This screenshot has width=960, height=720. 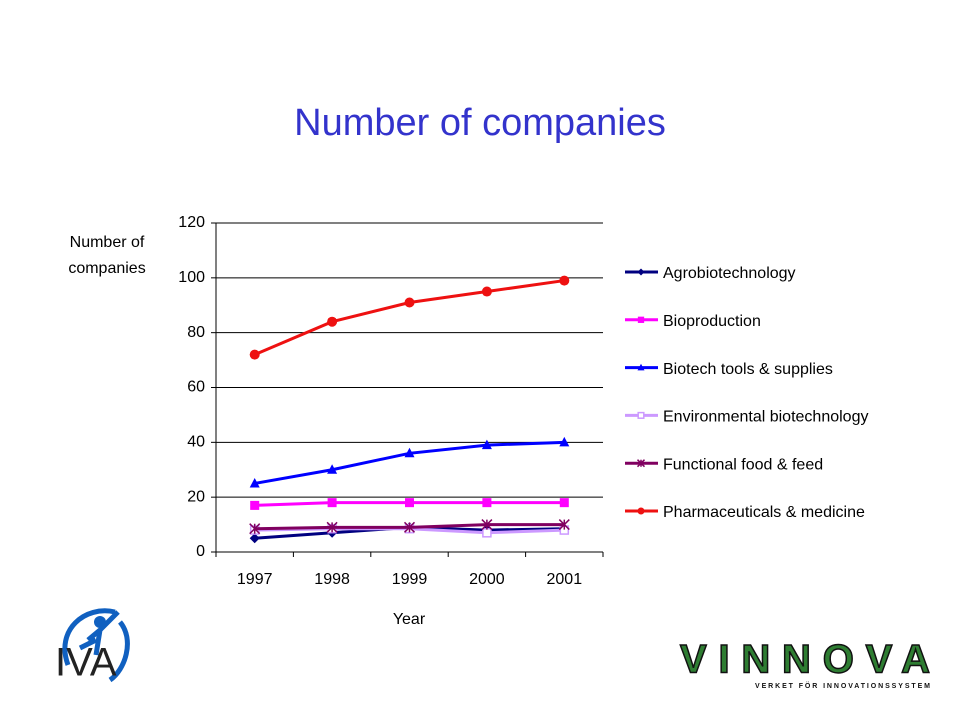 I want to click on y-axis-label: Number of companies, so click(x=107, y=255).